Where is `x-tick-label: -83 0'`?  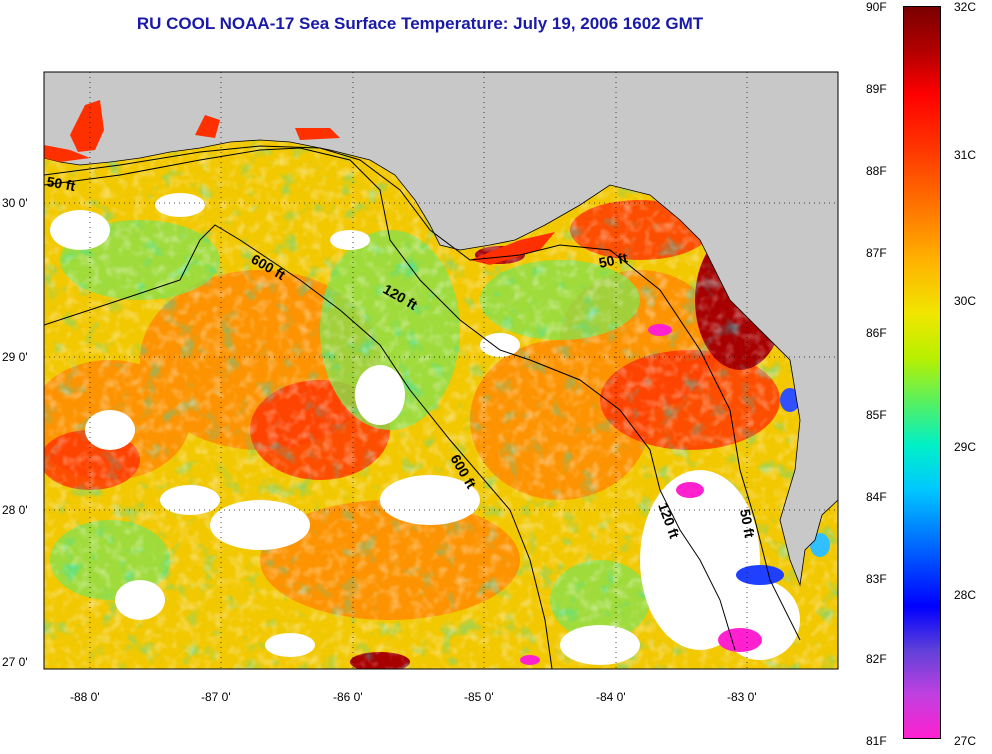 x-tick-label: -83 0' is located at coordinates (742, 697).